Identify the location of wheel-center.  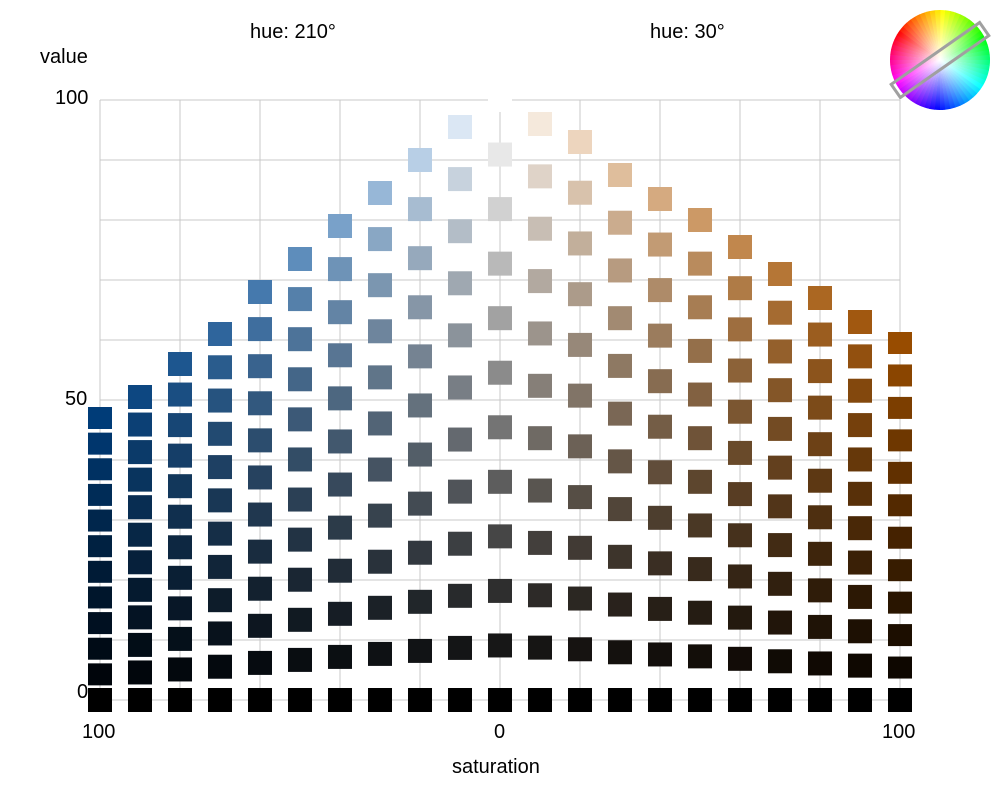
(940, 60).